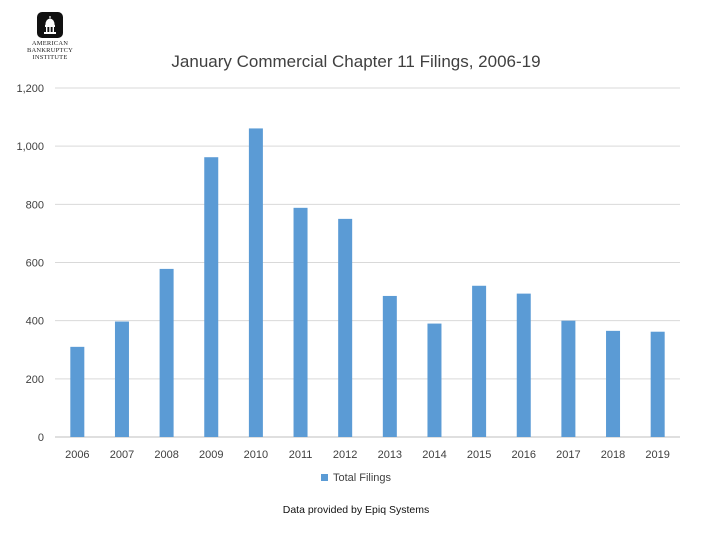  What do you see at coordinates (50, 57) in the screenshot?
I see `logo-line: Institute` at bounding box center [50, 57].